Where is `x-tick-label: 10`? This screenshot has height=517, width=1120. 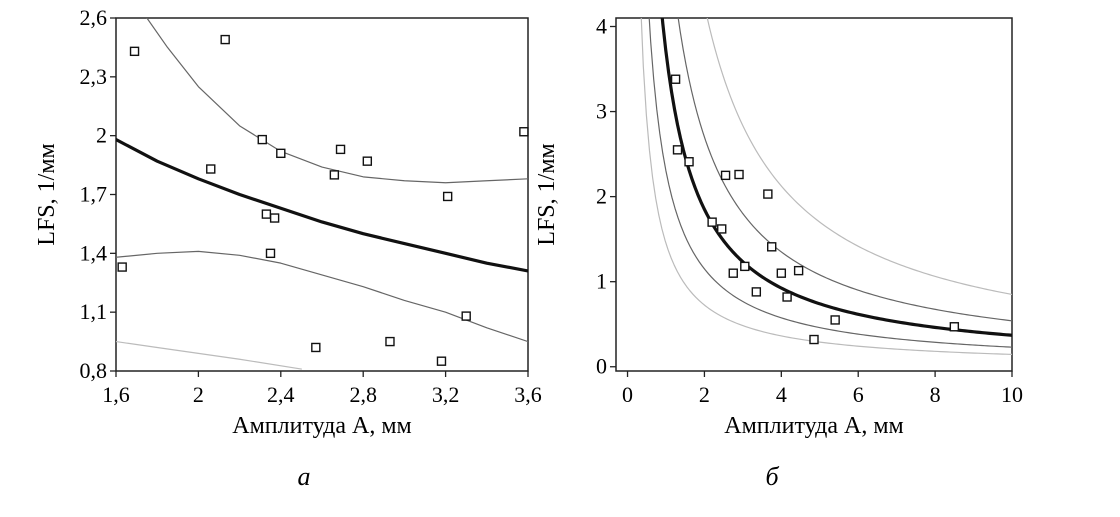
x-tick-label: 10 is located at coordinates (1012, 394).